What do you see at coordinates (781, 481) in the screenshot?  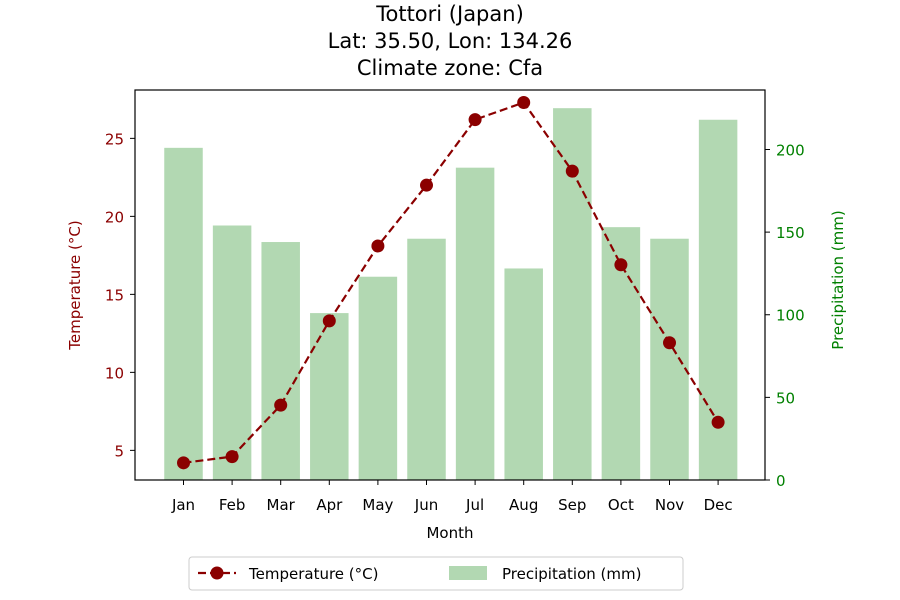 I see `y-right-tick-label: 0` at bounding box center [781, 481].